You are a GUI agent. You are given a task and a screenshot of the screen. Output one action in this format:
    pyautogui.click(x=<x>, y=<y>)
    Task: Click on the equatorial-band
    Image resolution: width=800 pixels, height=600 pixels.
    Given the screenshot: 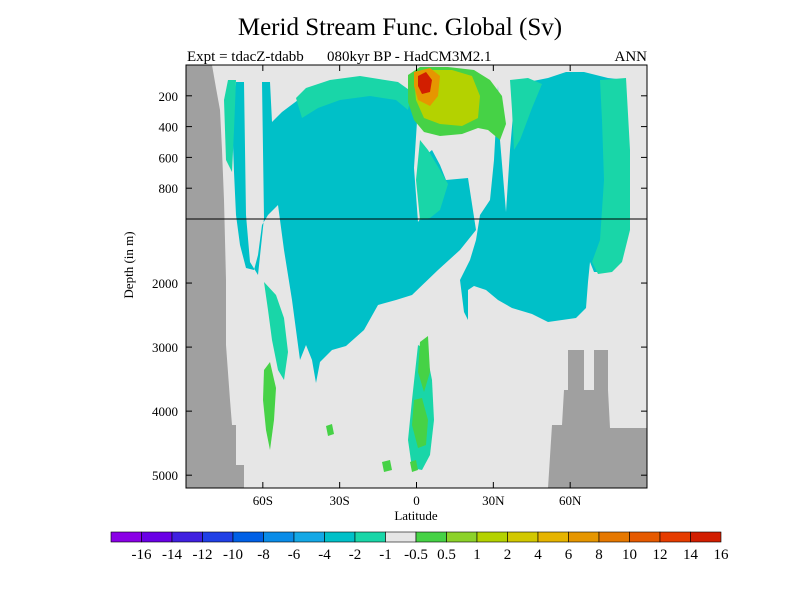 What is the action you would take?
    pyautogui.click(x=432, y=180)
    